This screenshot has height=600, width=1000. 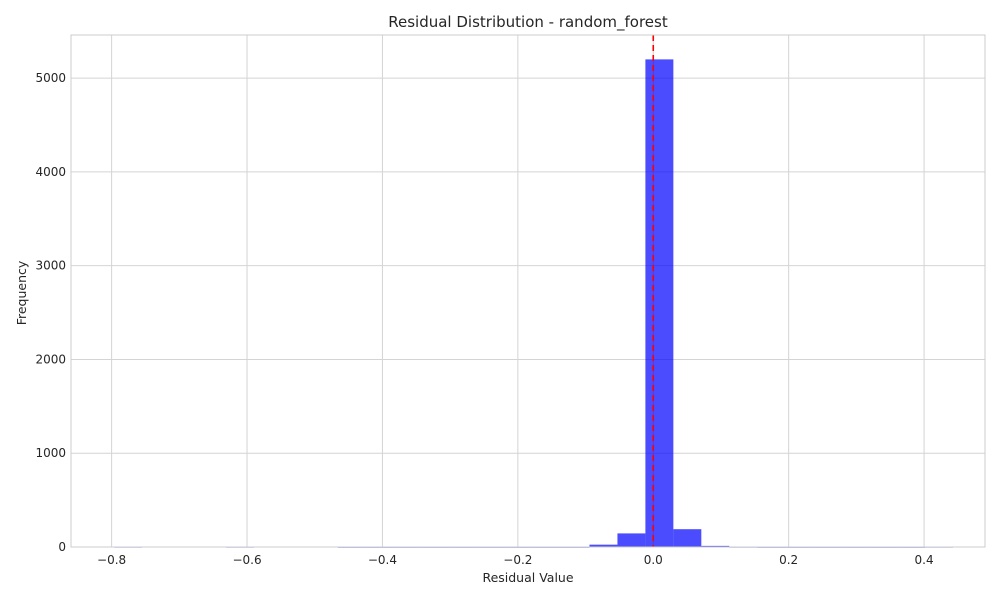 I want to click on y-tick-label: 2000, so click(x=50, y=359).